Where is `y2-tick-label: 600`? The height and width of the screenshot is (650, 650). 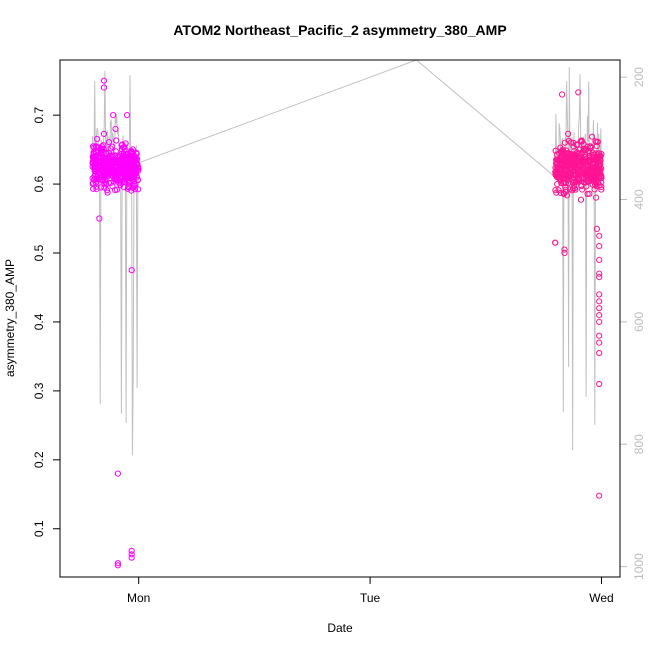
y2-tick-label: 600 is located at coordinates (639, 322).